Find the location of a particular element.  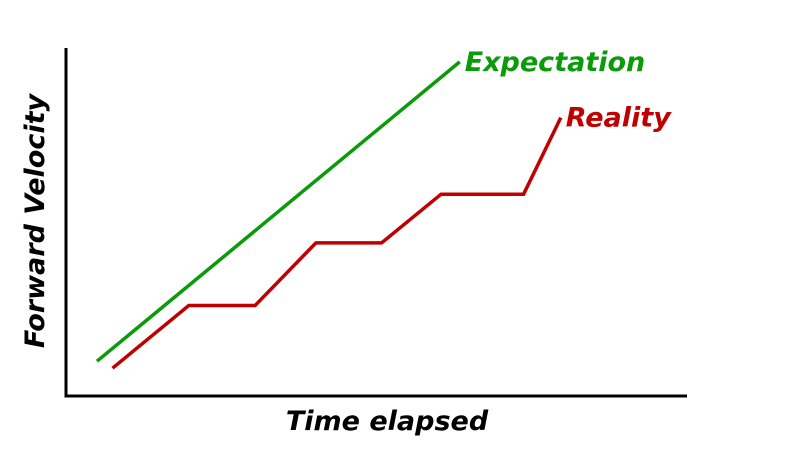

x-axis-title: Time elapsed is located at coordinates (387, 421).